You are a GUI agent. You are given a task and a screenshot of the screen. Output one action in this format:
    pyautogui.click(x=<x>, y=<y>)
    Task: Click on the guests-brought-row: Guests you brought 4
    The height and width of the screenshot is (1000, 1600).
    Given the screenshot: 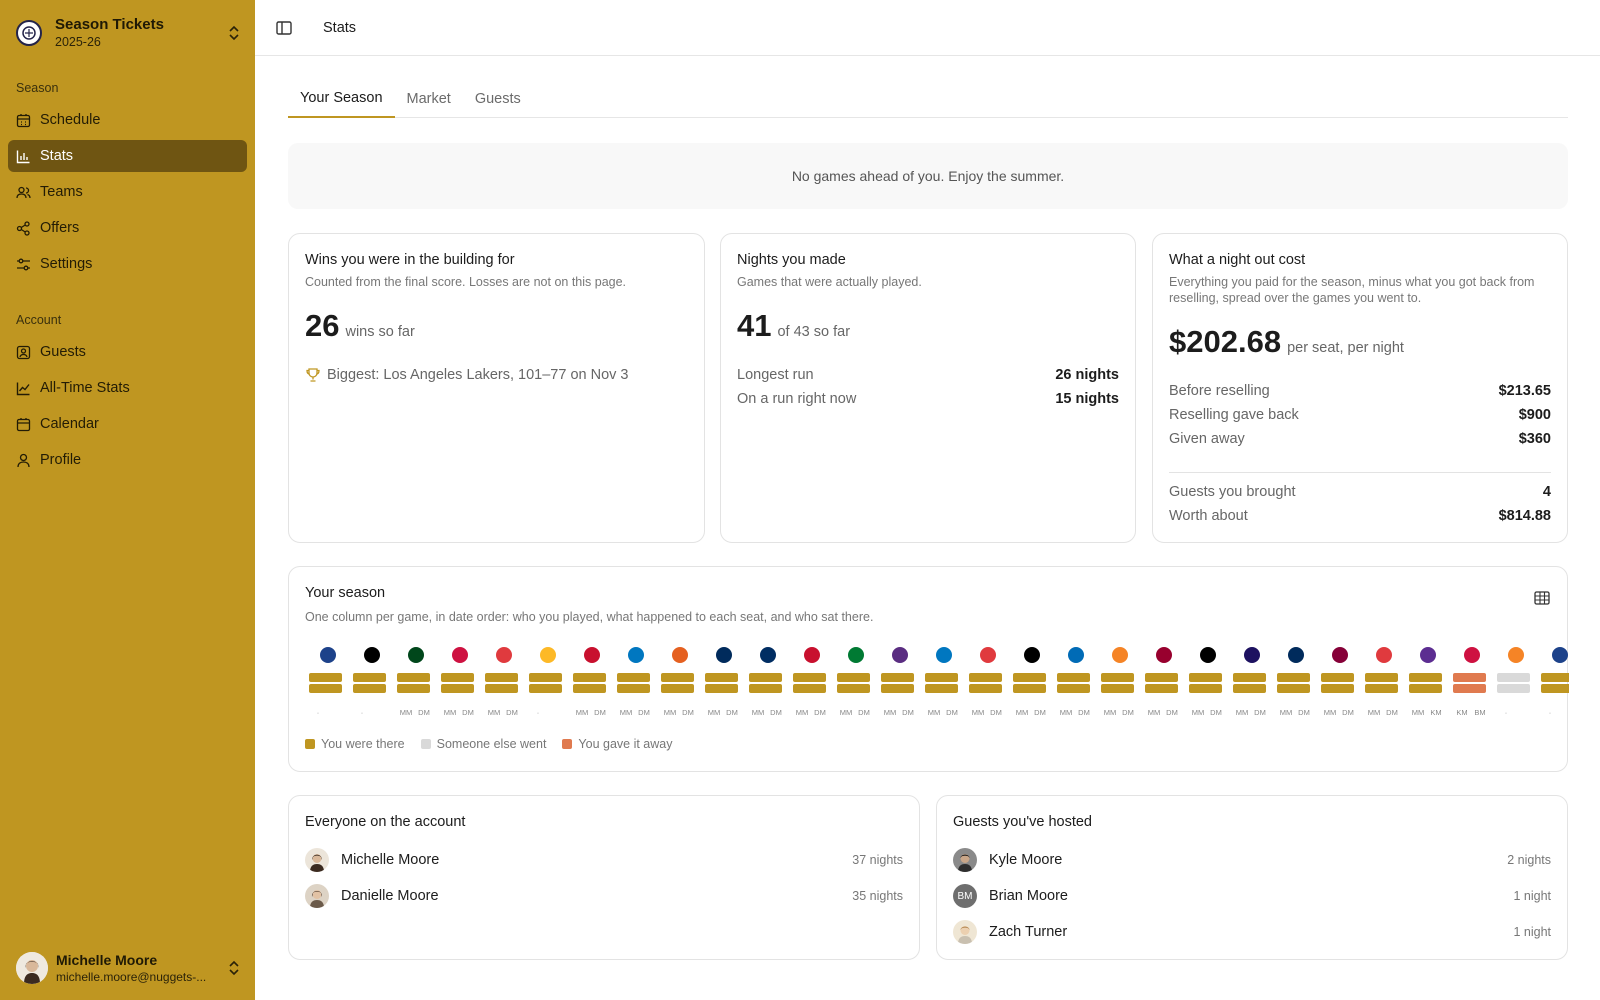 What is the action you would take?
    pyautogui.click(x=1360, y=492)
    